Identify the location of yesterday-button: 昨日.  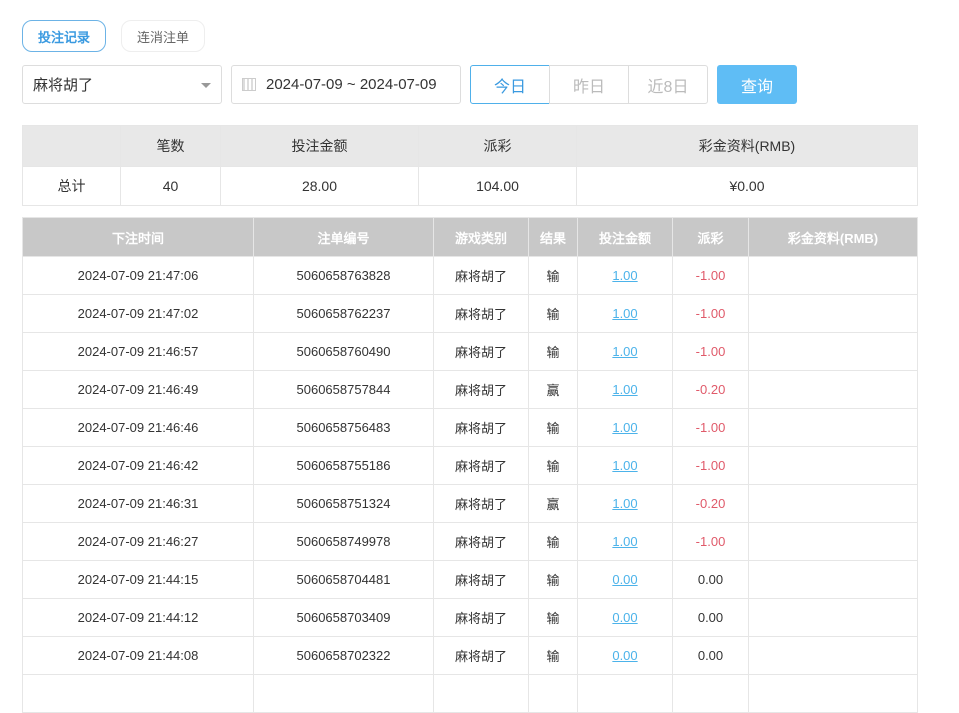
(589, 84).